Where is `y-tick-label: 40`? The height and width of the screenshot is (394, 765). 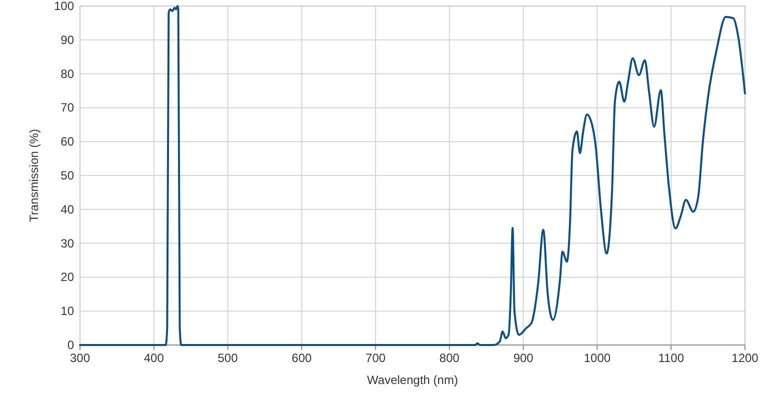 y-tick-label: 40 is located at coordinates (67, 209).